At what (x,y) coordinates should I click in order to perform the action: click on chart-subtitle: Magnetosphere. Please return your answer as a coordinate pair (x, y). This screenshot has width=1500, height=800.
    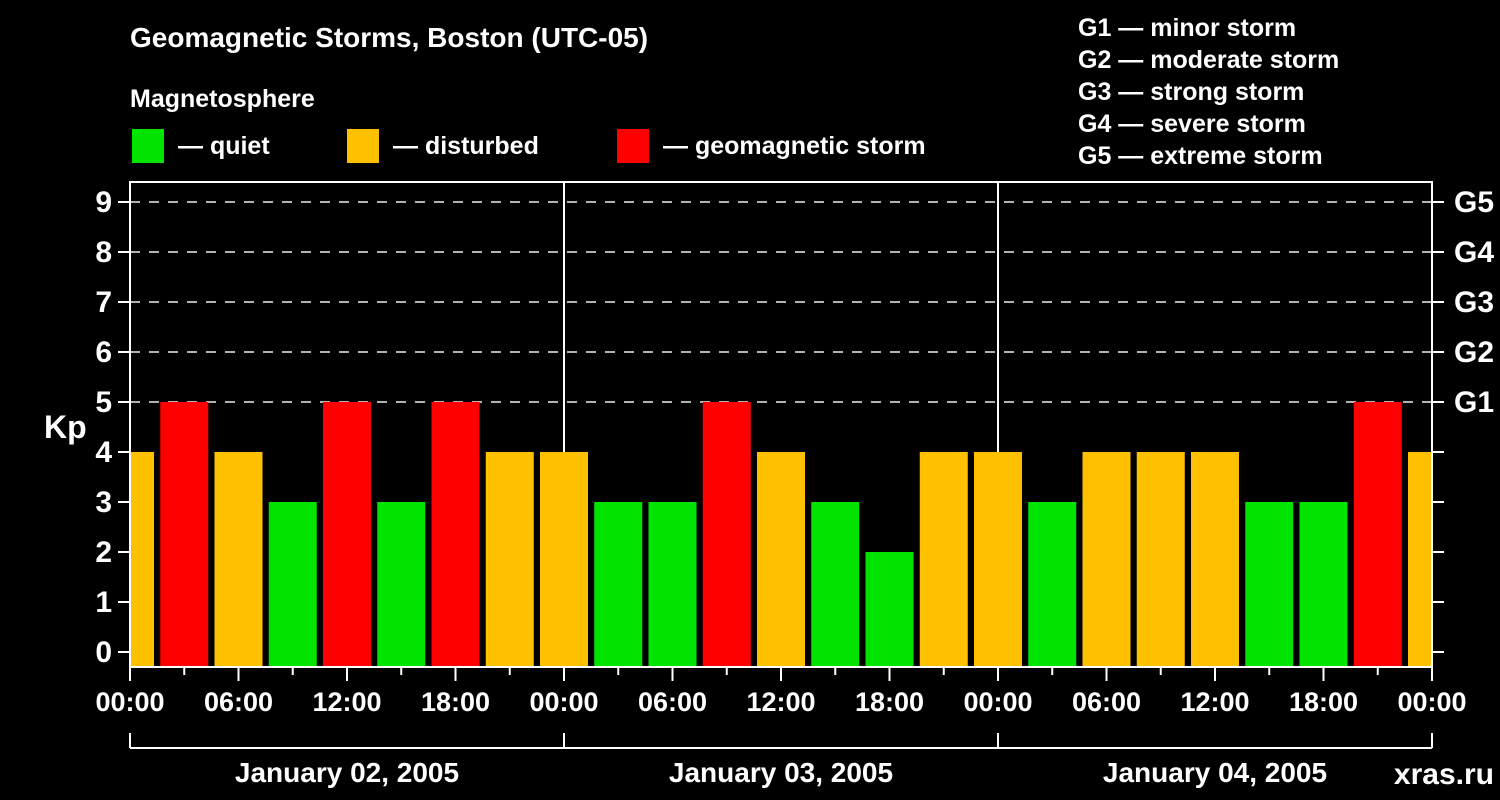
    Looking at the image, I should click on (222, 99).